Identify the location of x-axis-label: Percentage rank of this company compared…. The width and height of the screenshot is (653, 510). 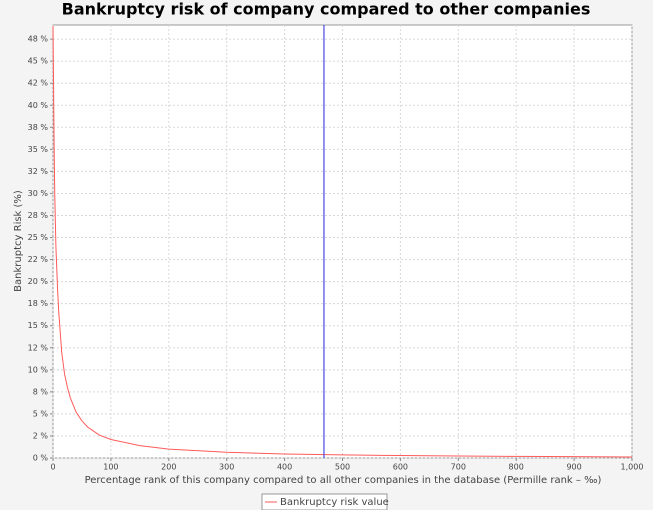
(343, 480).